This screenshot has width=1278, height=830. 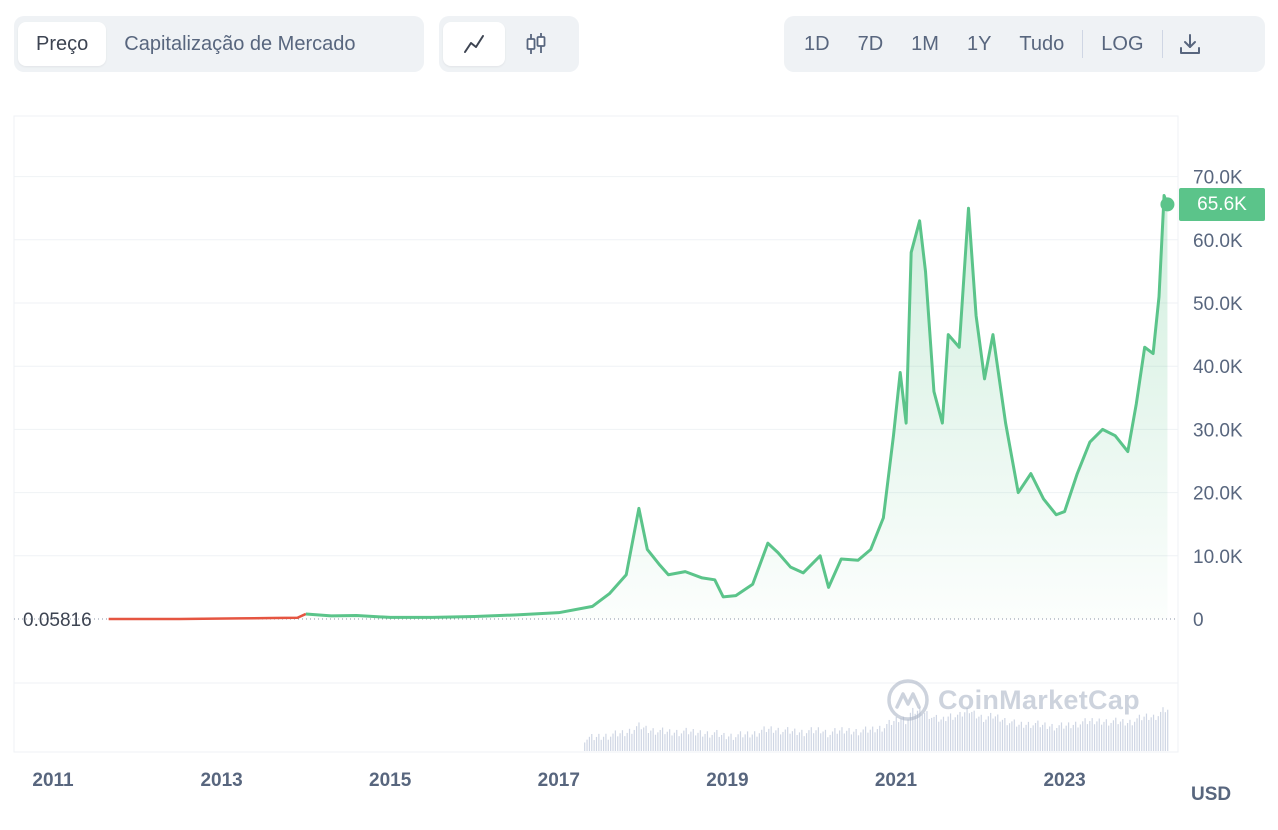 I want to click on chart-type-toggle, so click(x=509, y=44).